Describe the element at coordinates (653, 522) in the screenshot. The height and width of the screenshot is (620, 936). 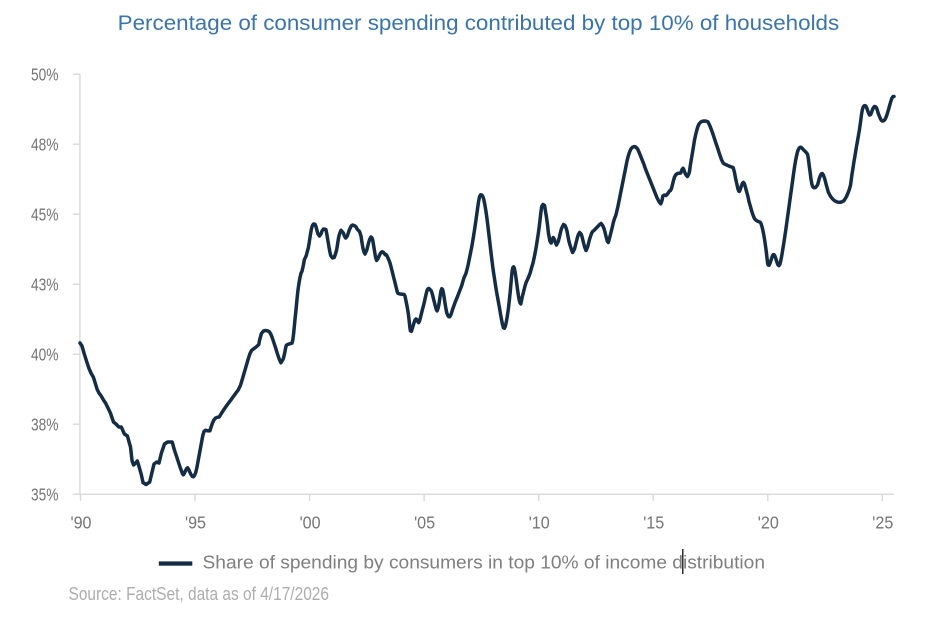
I see `svg-text: '15` at that location.